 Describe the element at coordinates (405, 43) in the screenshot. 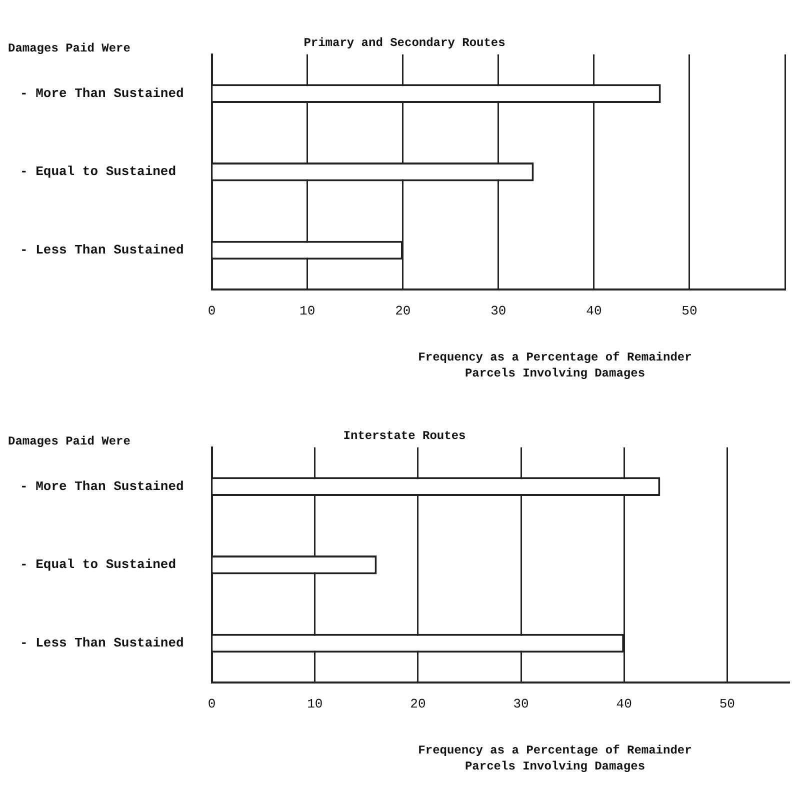

I see `chart-title: Primary and Secondary Routes` at that location.